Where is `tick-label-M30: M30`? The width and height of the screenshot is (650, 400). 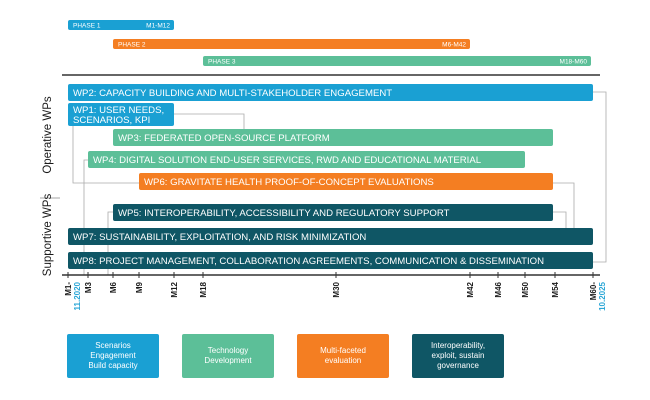
tick-label-M30: M30 is located at coordinates (336, 289).